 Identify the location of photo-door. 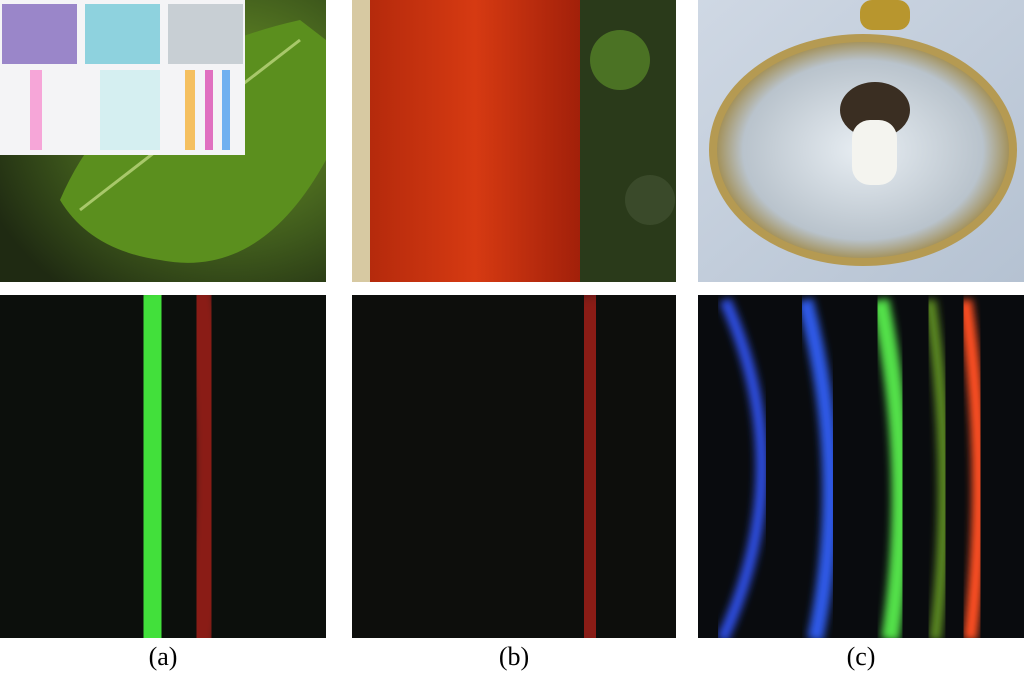
(514, 141).